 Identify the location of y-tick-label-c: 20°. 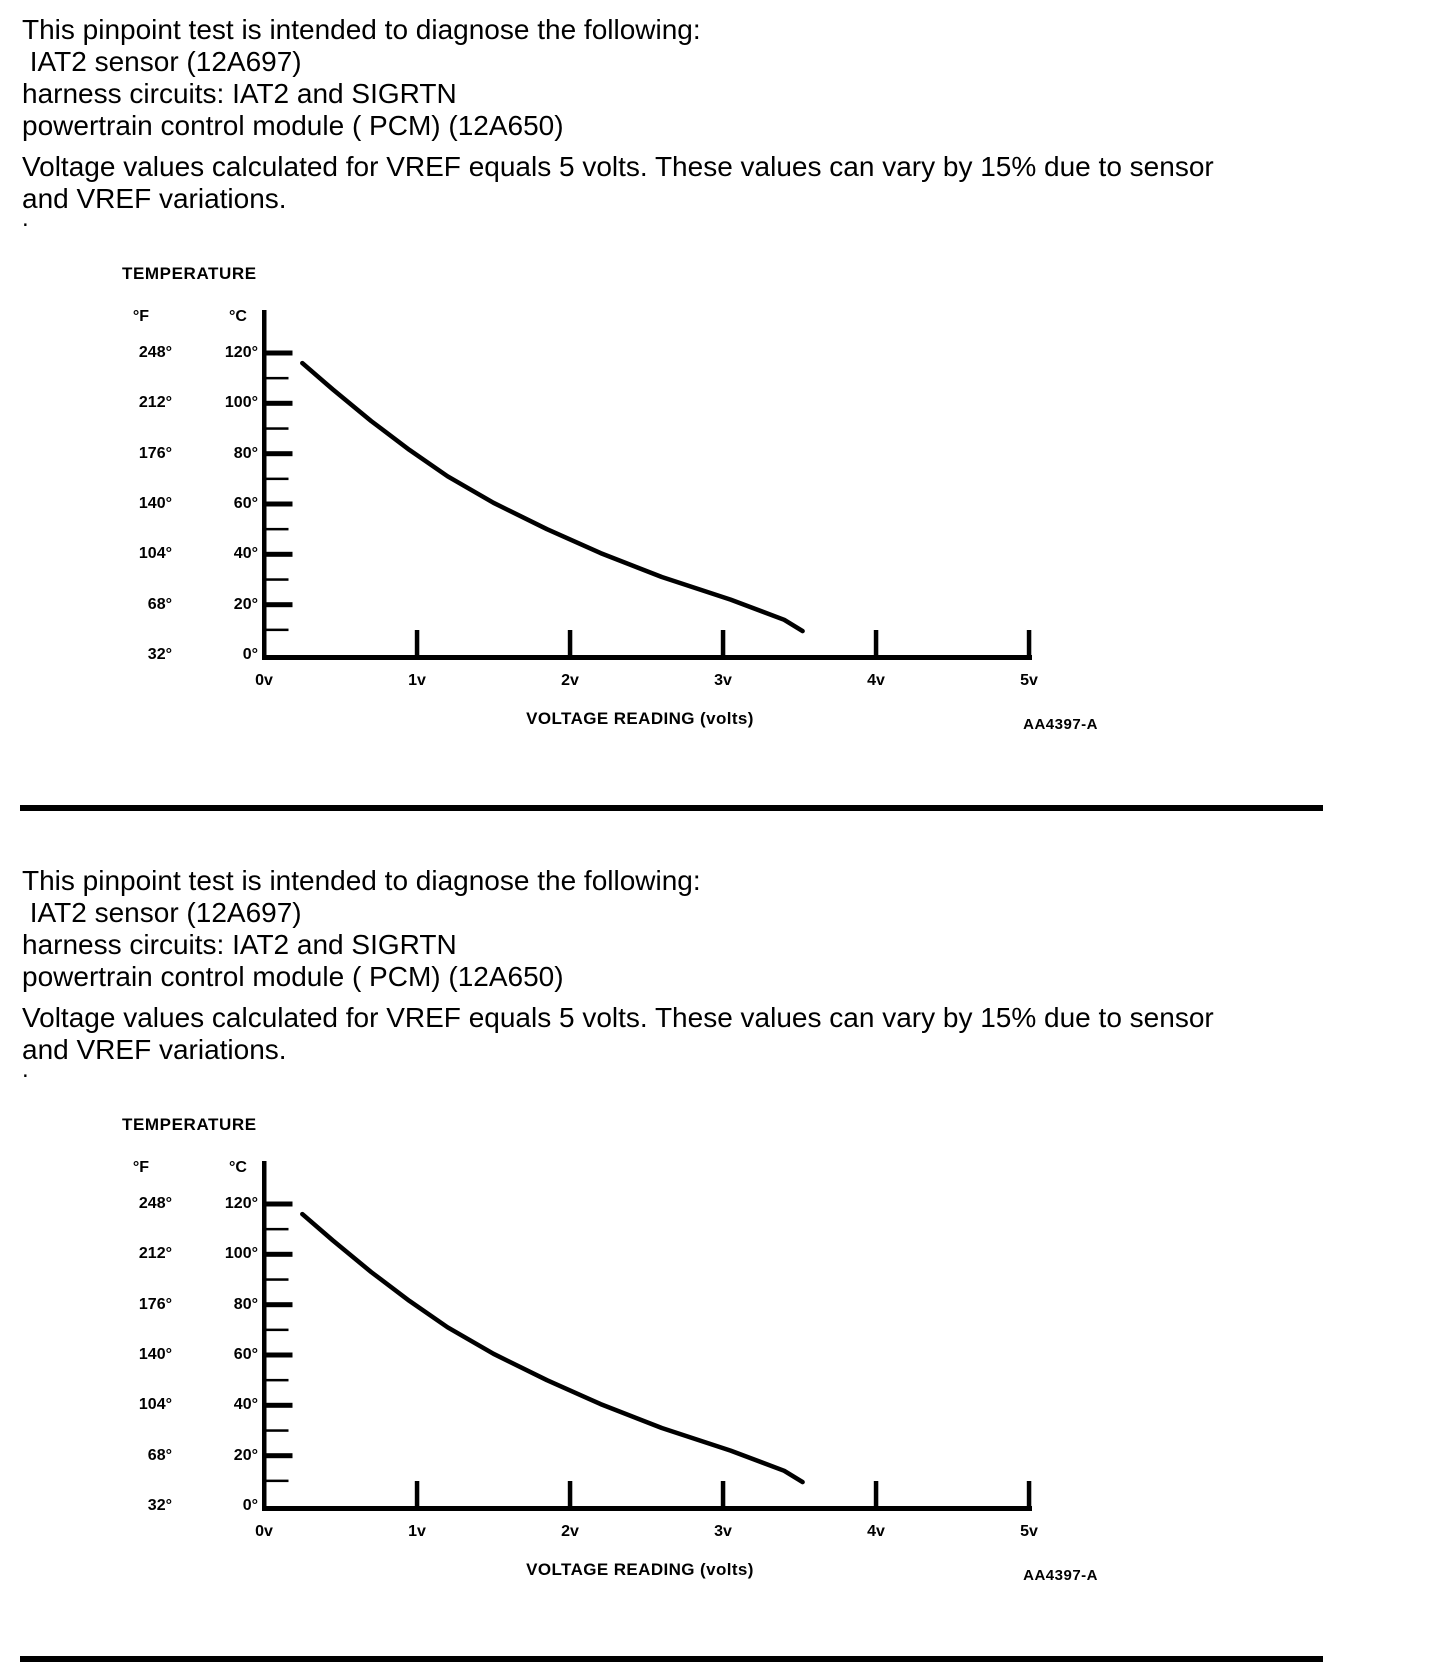
(245, 1455).